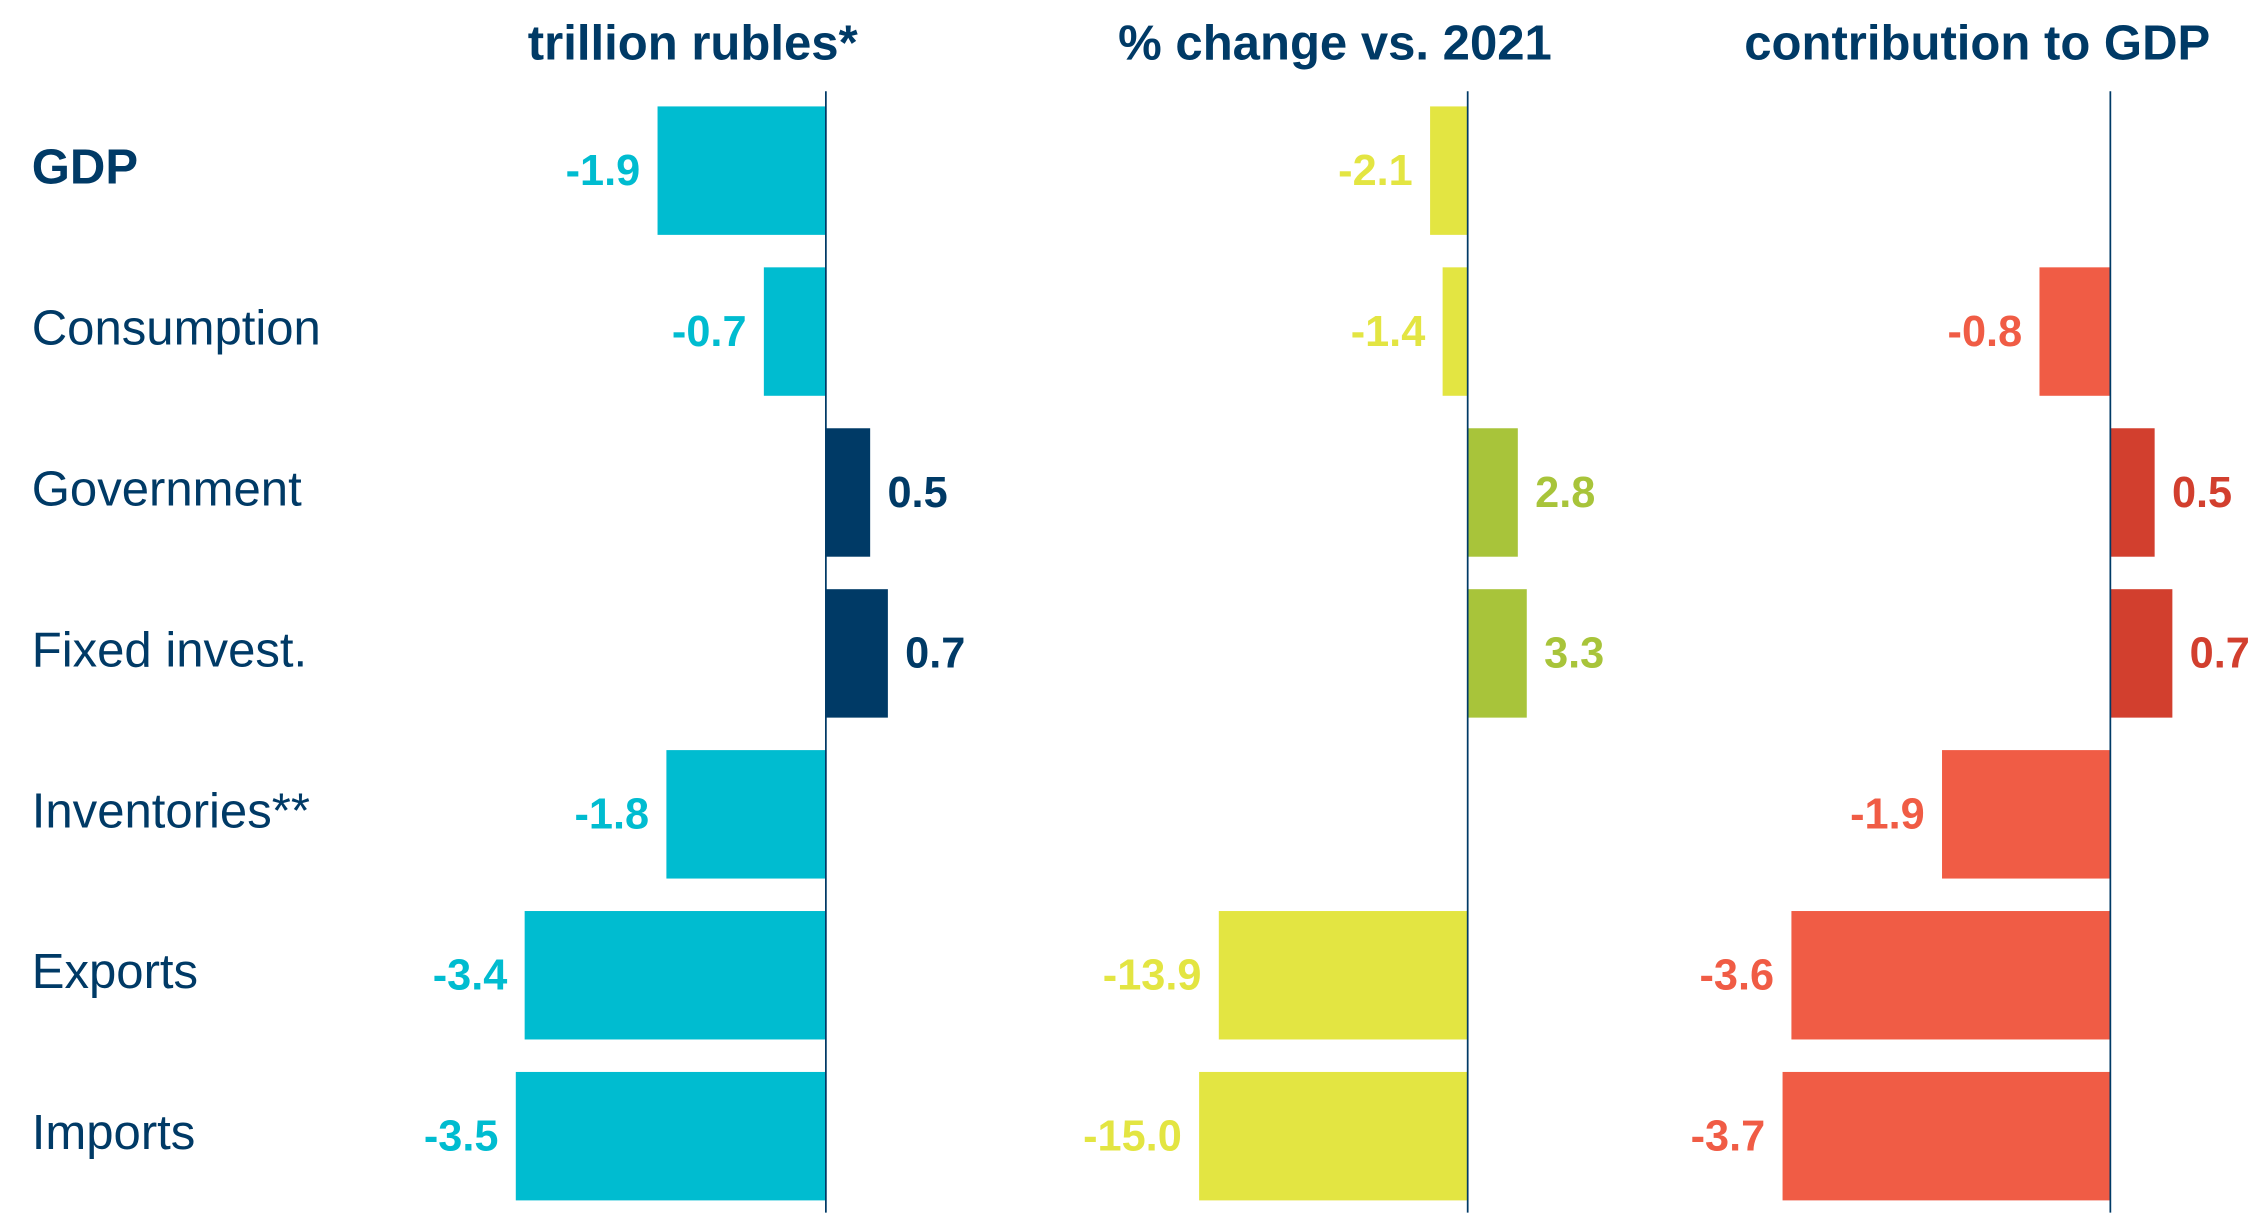 This screenshot has width=2263, height=1213. I want to click on value-label: -3.5, so click(461, 1136).